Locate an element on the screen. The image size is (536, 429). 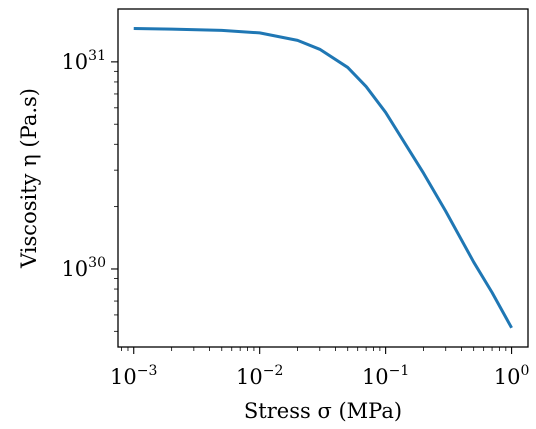
x-axis-label: Stress σ (MPa) is located at coordinates (323, 411).